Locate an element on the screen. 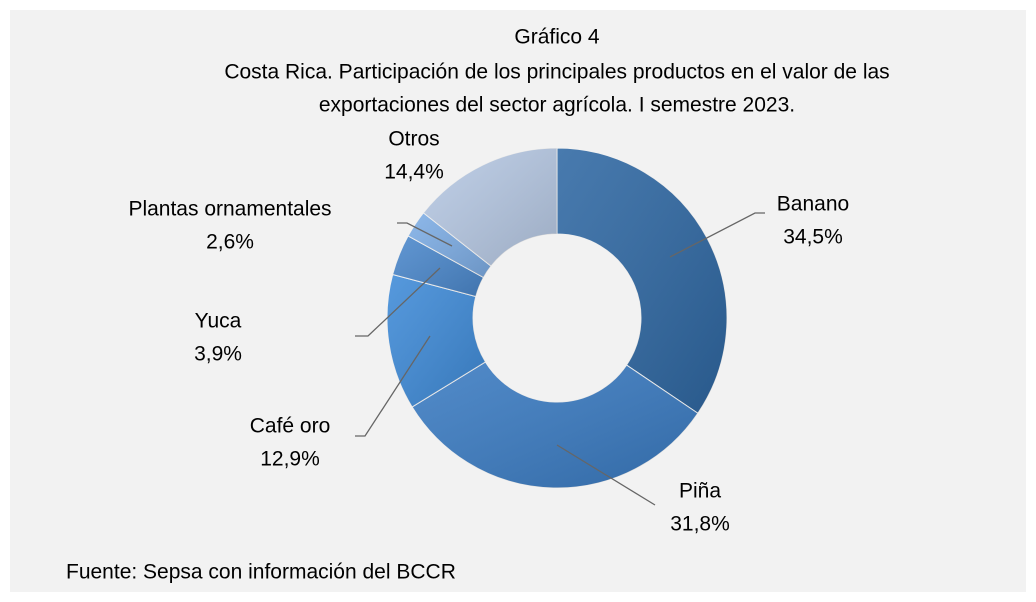  chart-title: Gráfico 4 is located at coordinates (557, 37).